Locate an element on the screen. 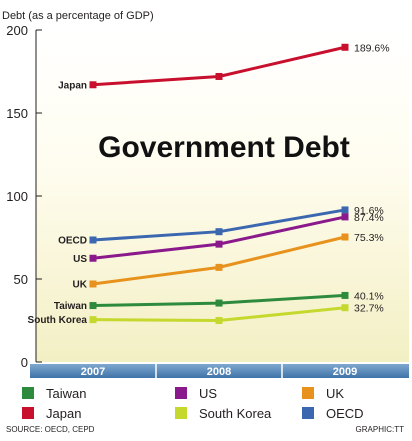  legend-label: South Korea is located at coordinates (235, 413).